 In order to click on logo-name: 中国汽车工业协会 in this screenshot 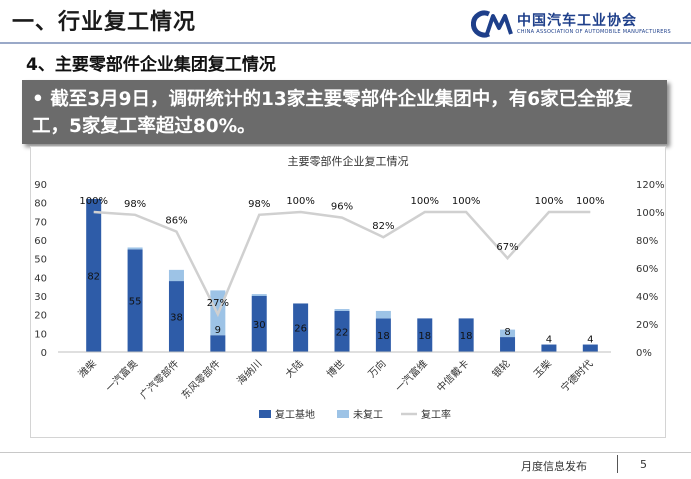, I will do `click(577, 21)`.